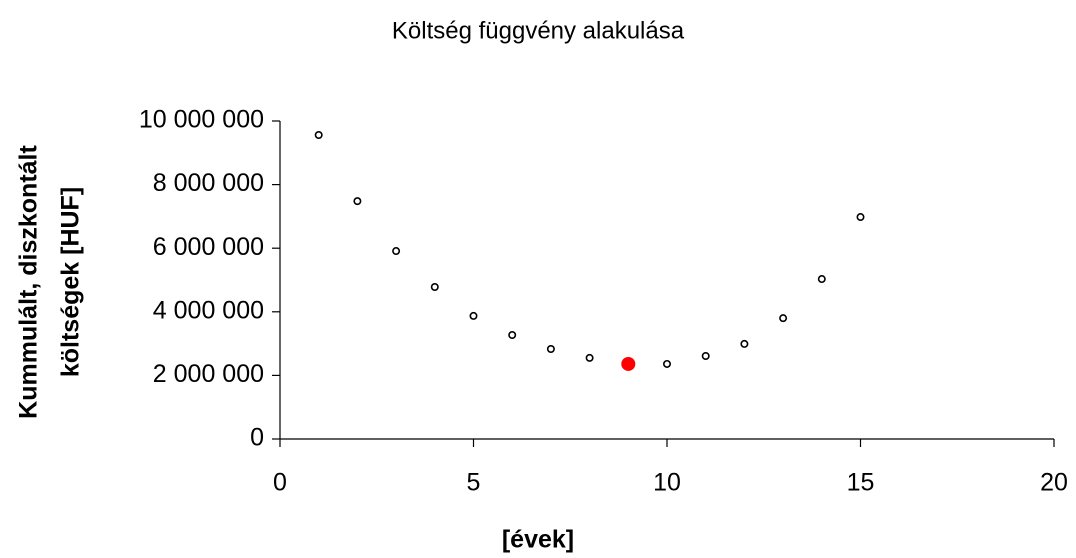  What do you see at coordinates (861, 483) in the screenshot?
I see `x-tick-label: 15` at bounding box center [861, 483].